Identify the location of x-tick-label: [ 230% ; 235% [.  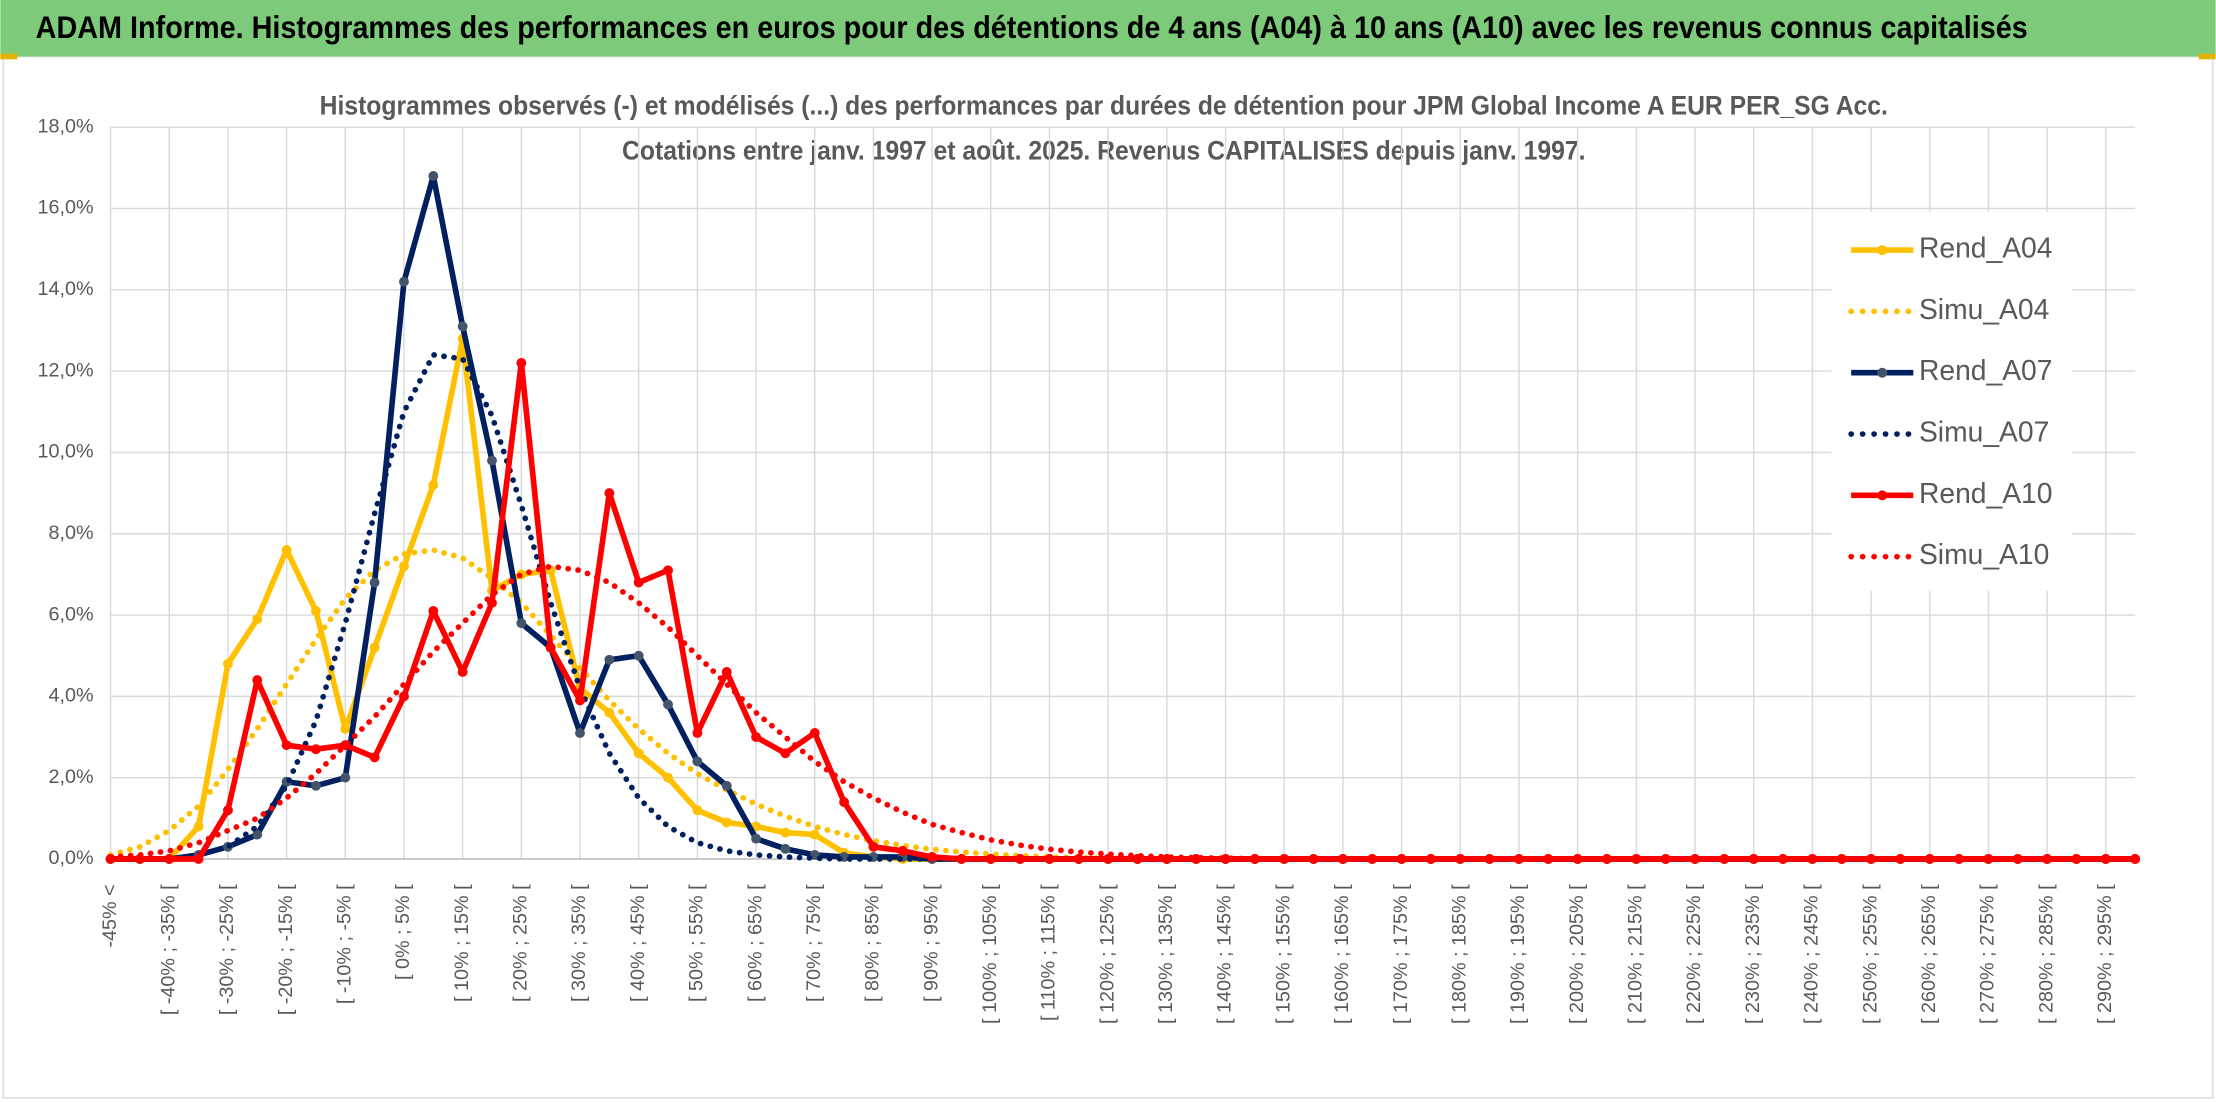
(1753, 954).